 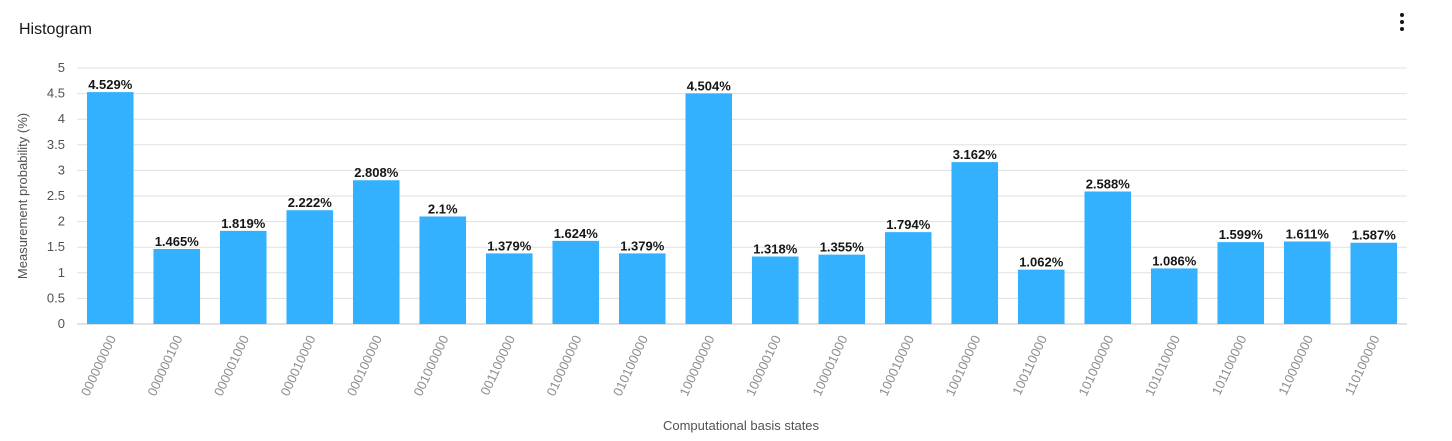 I want to click on bar-value-label: 1.355%, so click(x=842, y=247).